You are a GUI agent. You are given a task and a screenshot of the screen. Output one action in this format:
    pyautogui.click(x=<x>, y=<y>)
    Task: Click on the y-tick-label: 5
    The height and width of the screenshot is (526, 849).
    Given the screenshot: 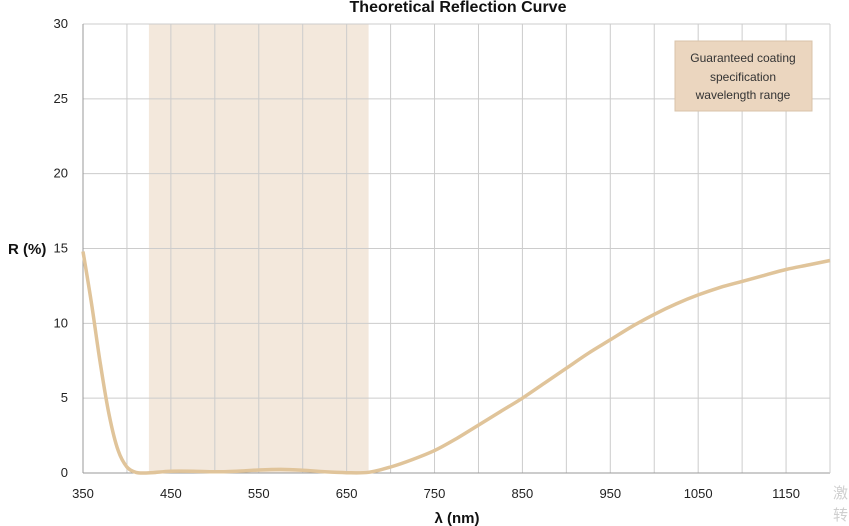 What is the action you would take?
    pyautogui.click(x=64, y=397)
    